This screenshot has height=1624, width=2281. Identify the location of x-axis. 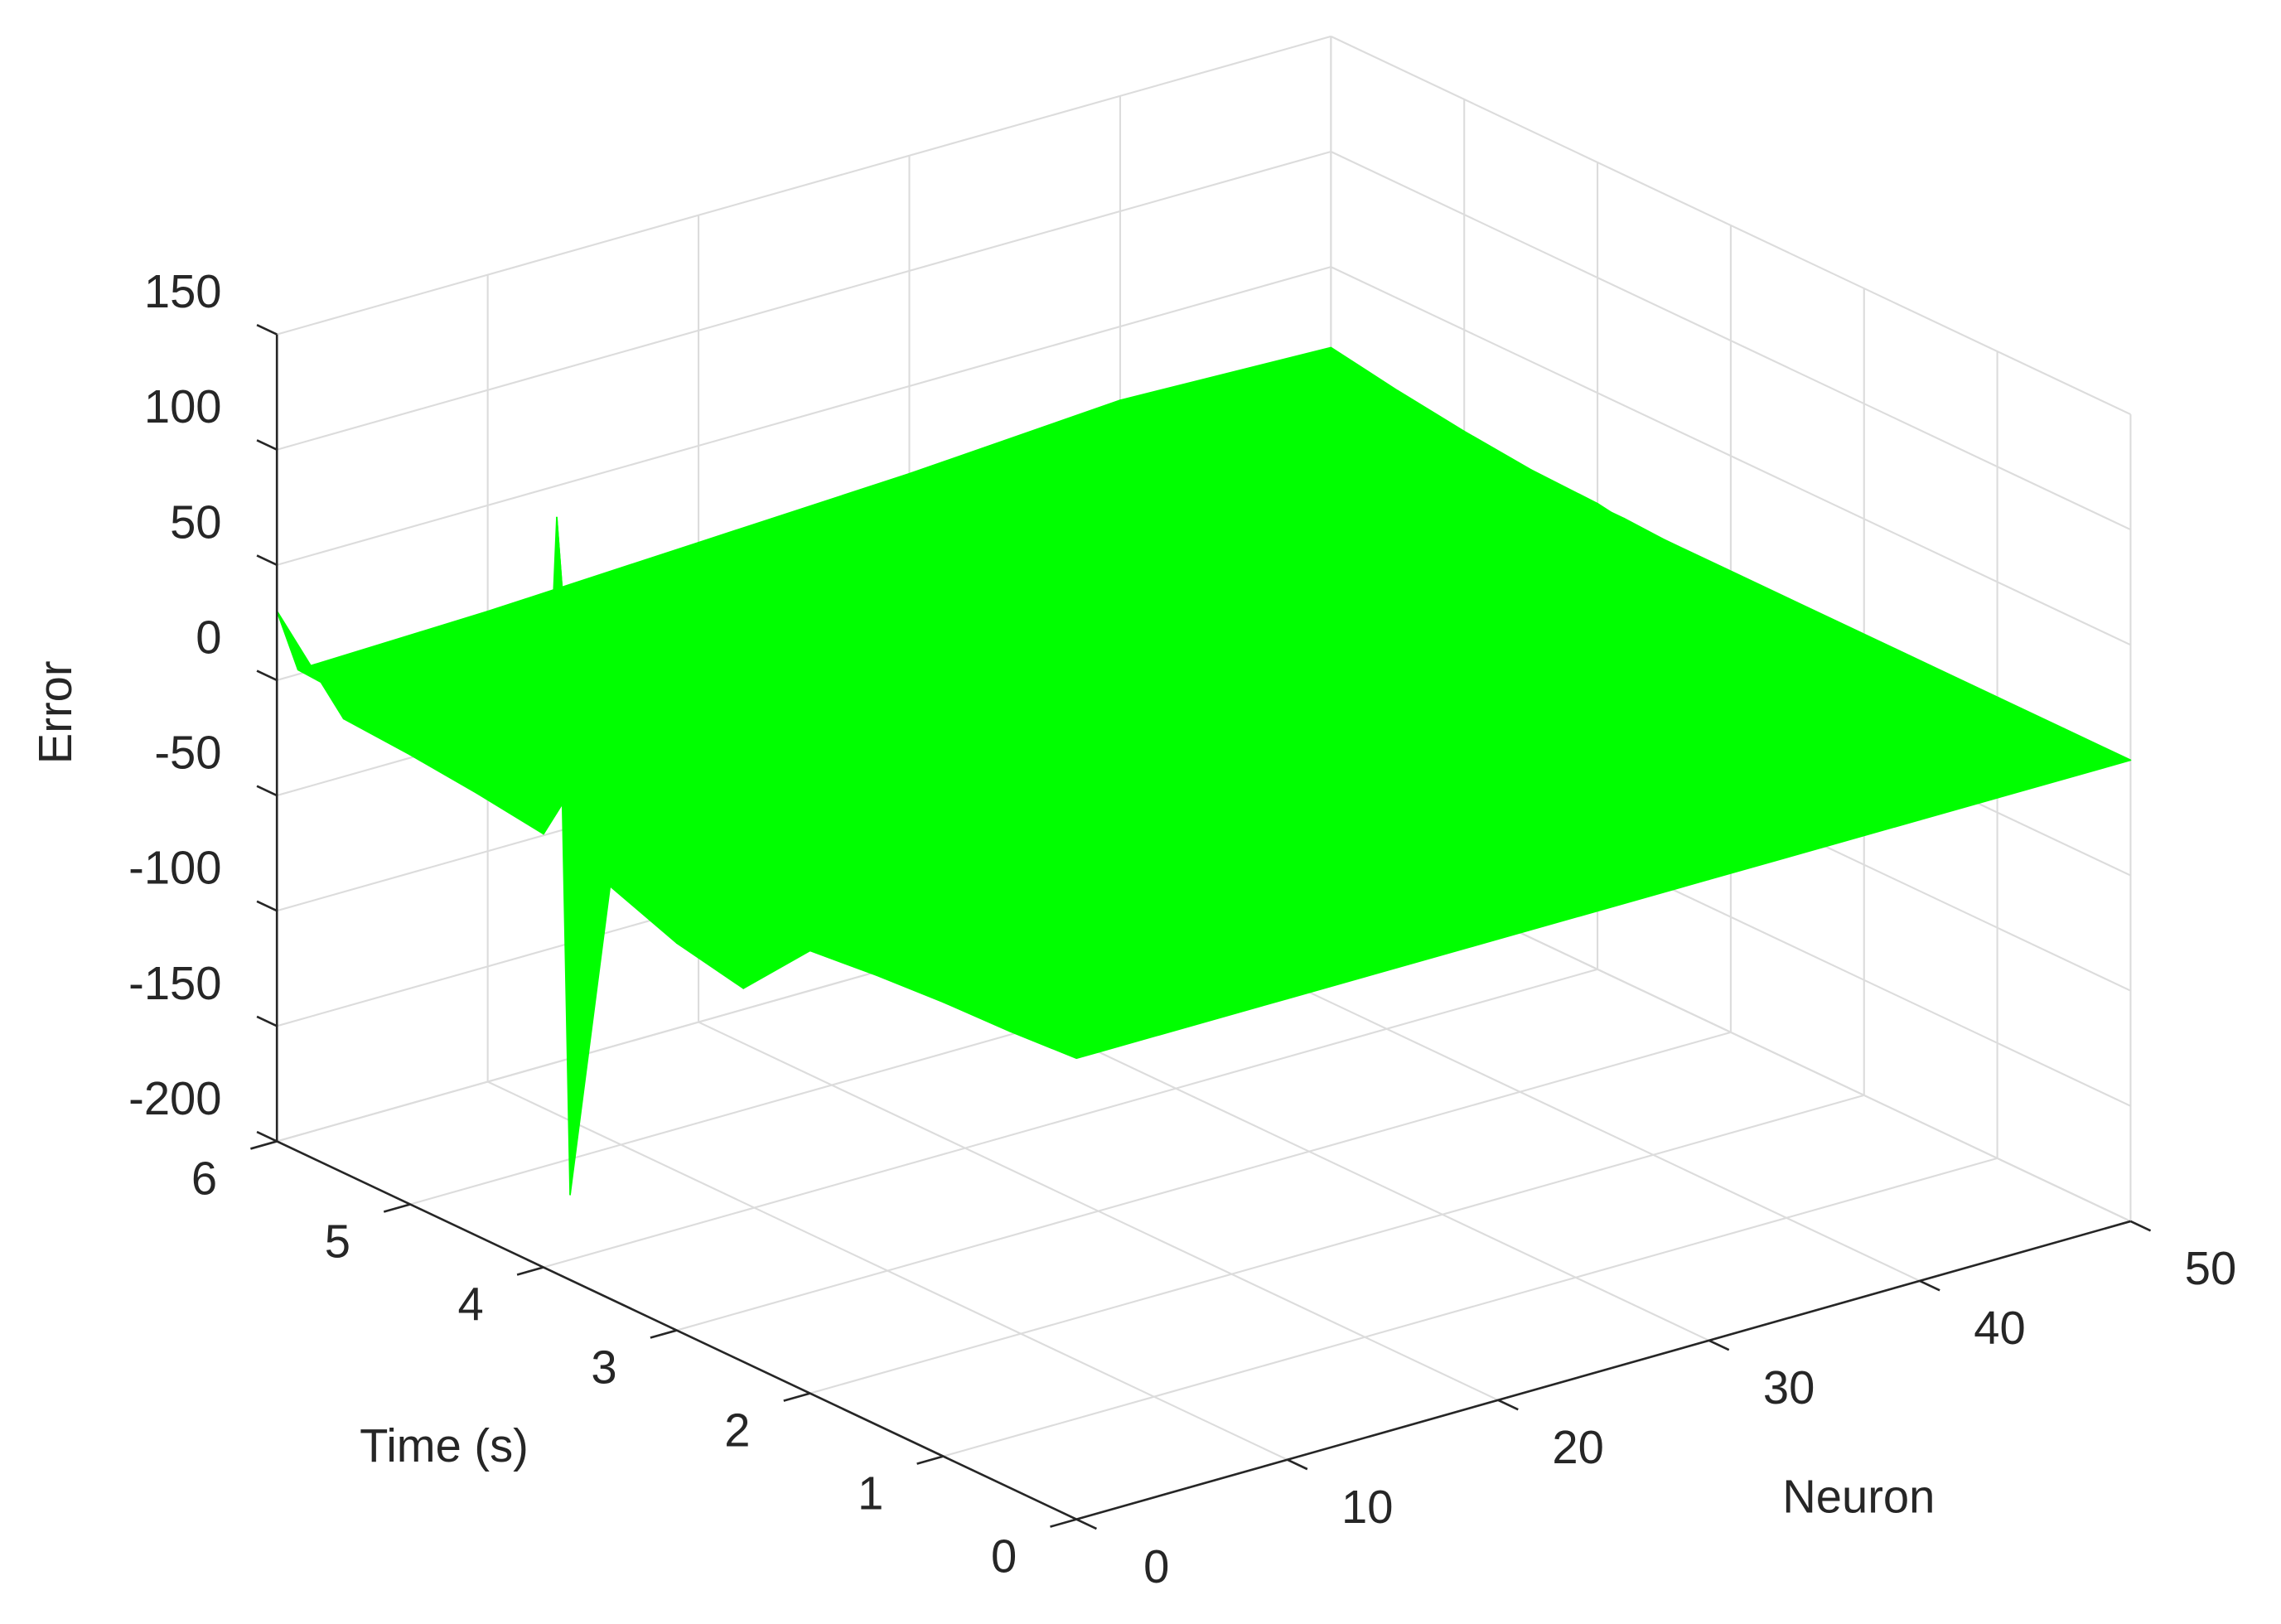
(1603, 1370).